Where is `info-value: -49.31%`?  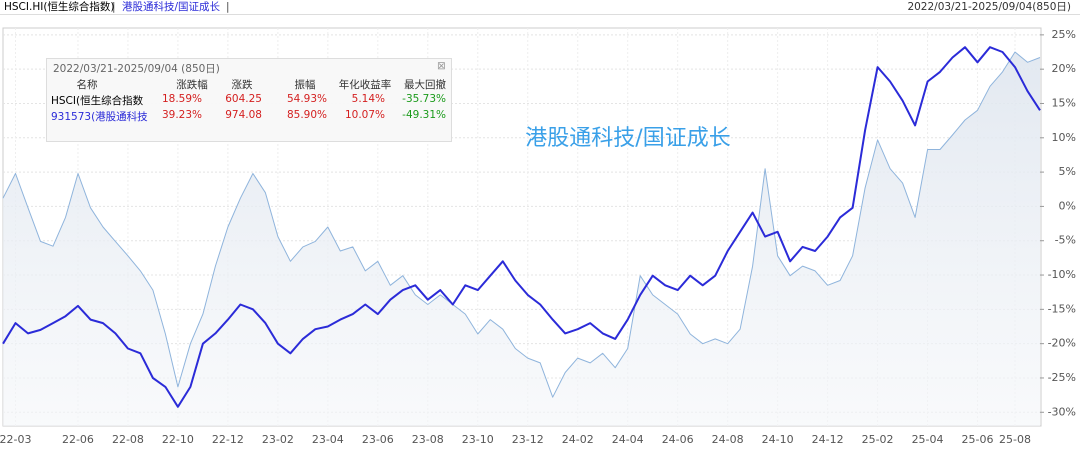
info-value: -49.31% is located at coordinates (424, 115).